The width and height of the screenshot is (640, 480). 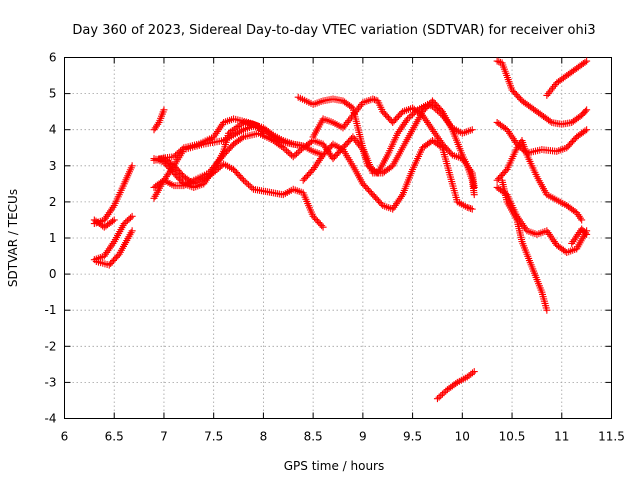 What do you see at coordinates (51, 419) in the screenshot?
I see `y-tick-label: -4` at bounding box center [51, 419].